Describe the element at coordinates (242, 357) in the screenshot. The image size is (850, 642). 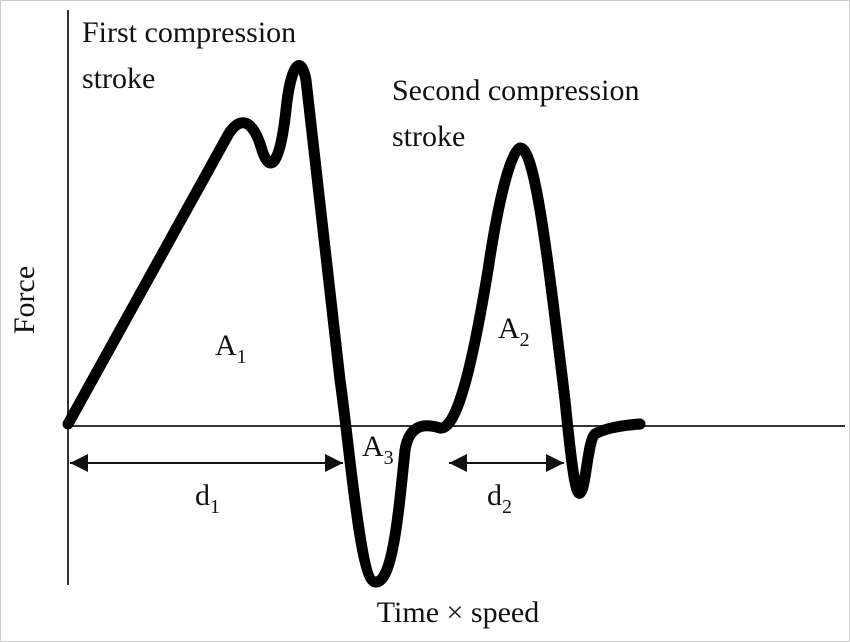
I see `area-subscript: 1` at that location.